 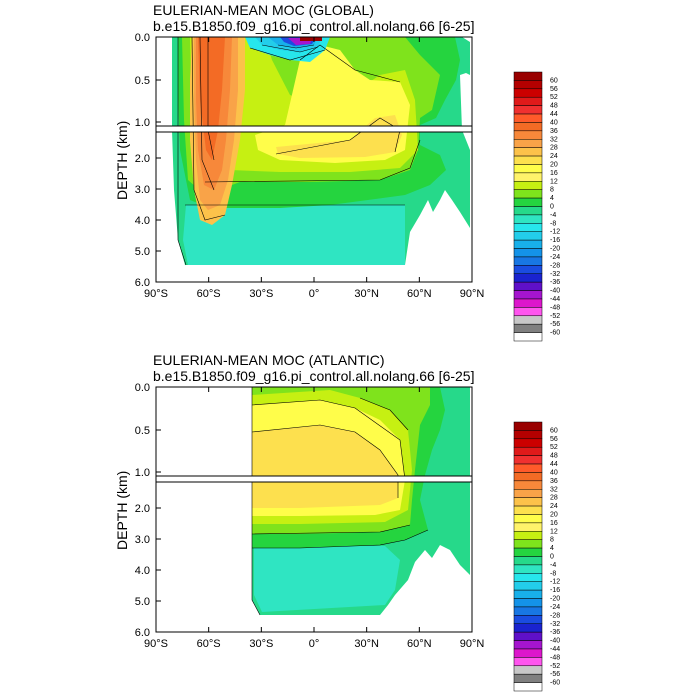 I want to click on x-tick-label: 60°S, so click(x=209, y=294).